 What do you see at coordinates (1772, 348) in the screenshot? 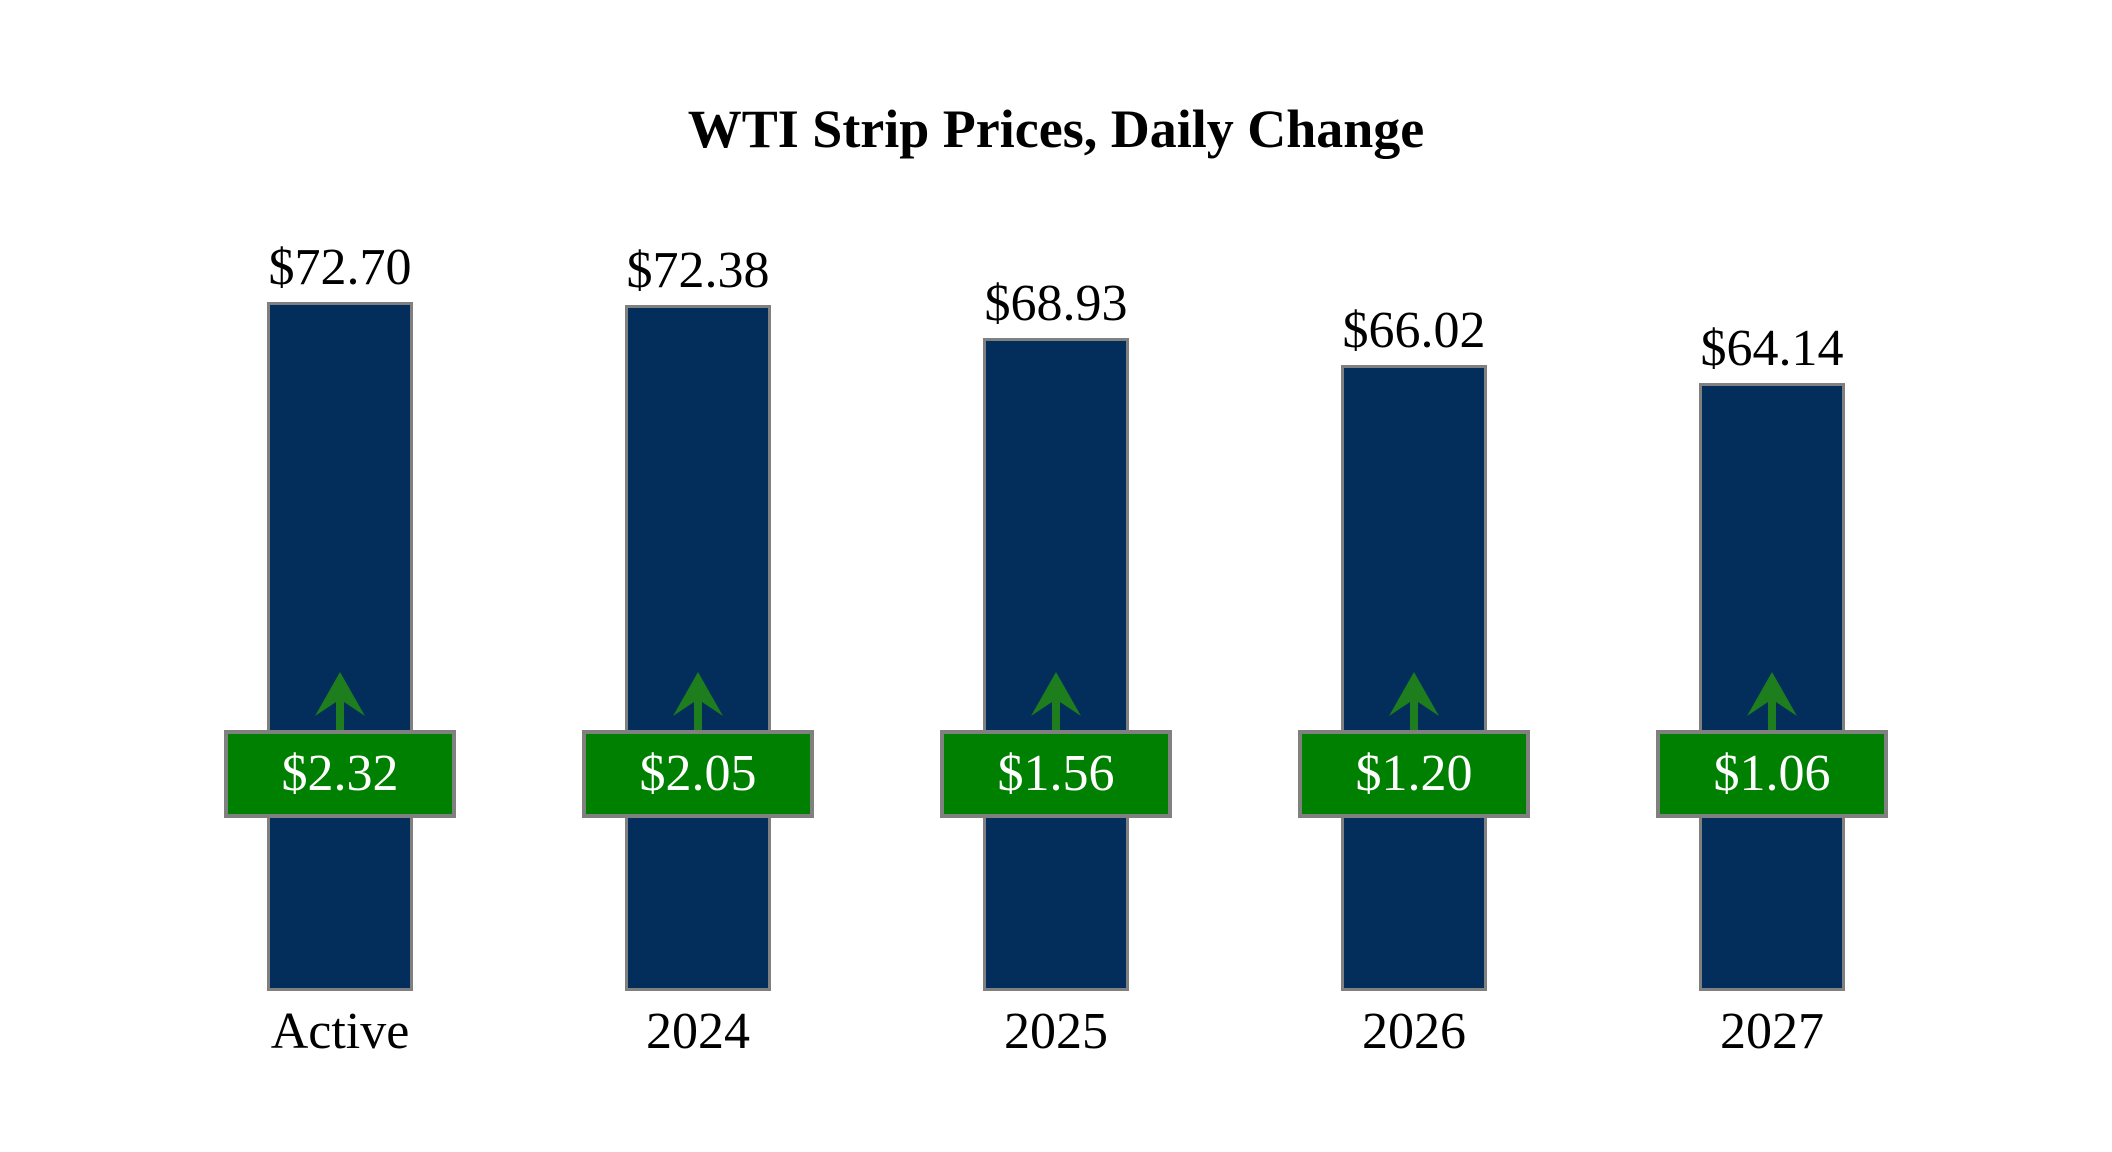
I see `bar-value-label: $64.14` at bounding box center [1772, 348].